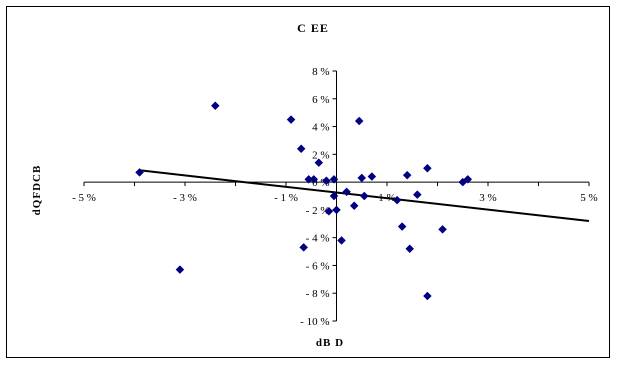 This screenshot has width=618, height=365. I want to click on y-tick-label: - 10 %, so click(314, 322).